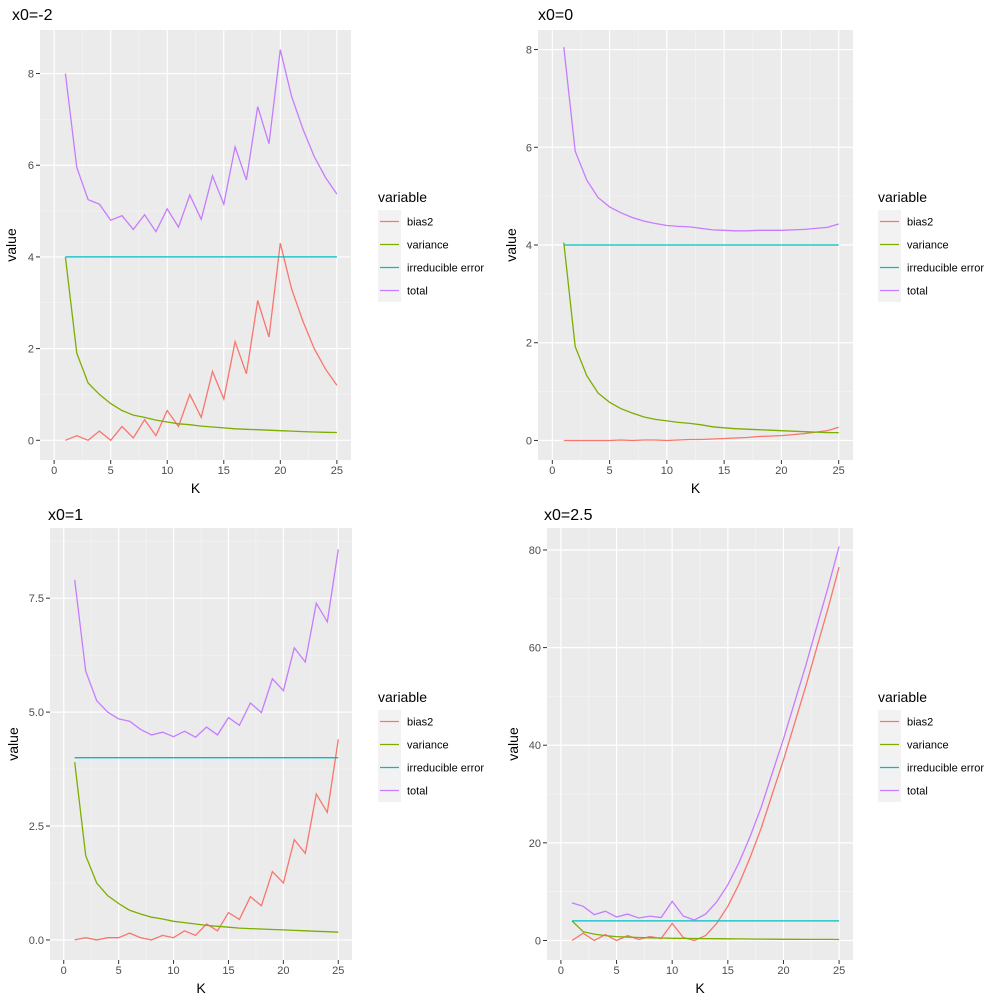  What do you see at coordinates (32, 15) in the screenshot?
I see `panel-title: x0=-2` at bounding box center [32, 15].